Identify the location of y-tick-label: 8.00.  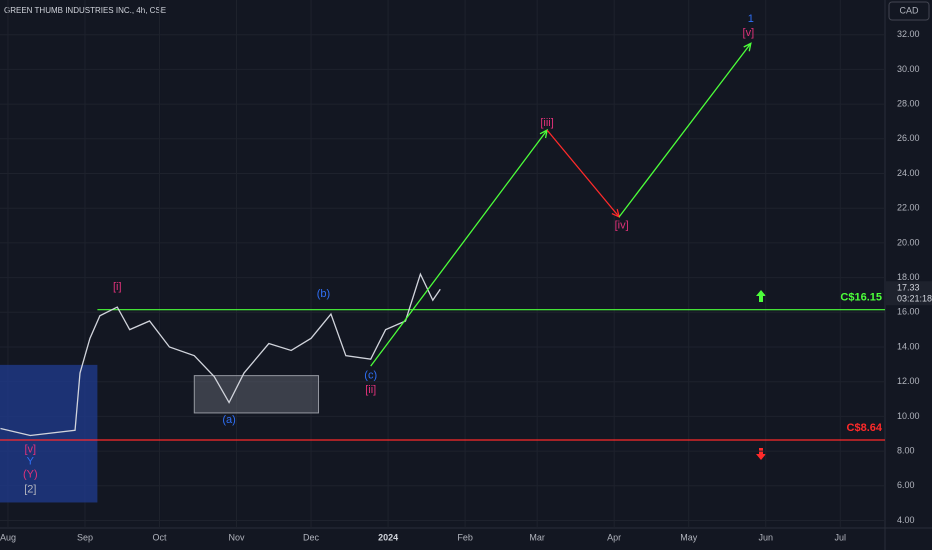
(906, 450).